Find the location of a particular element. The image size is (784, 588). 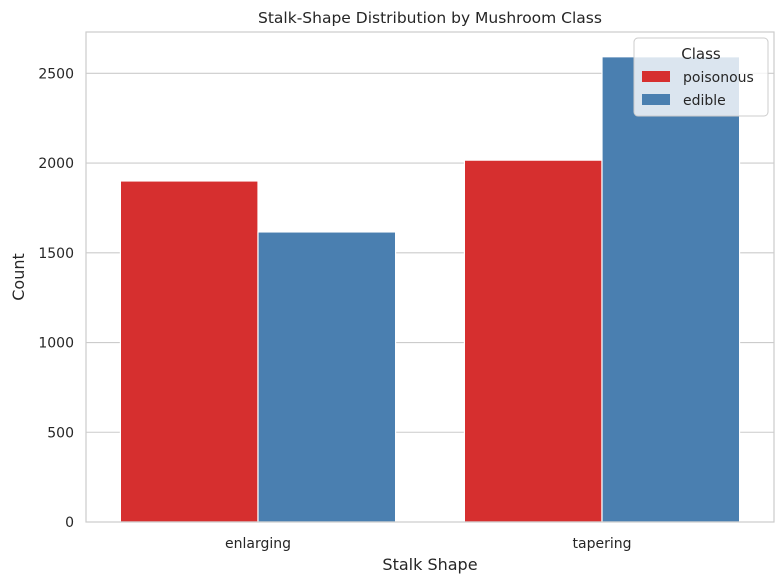

y-tick-label: 1000 is located at coordinates (56, 344).